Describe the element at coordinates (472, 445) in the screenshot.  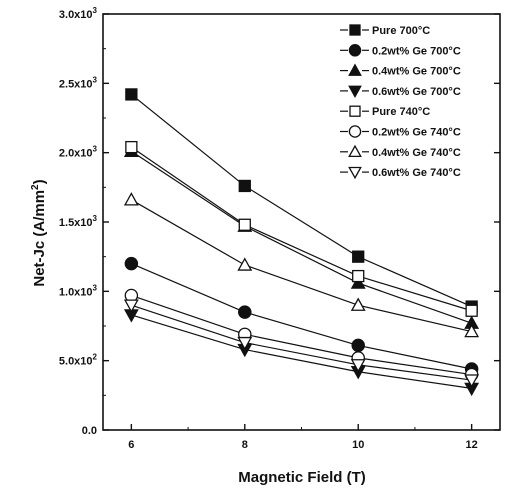
I see `x-tick-label: 12` at that location.